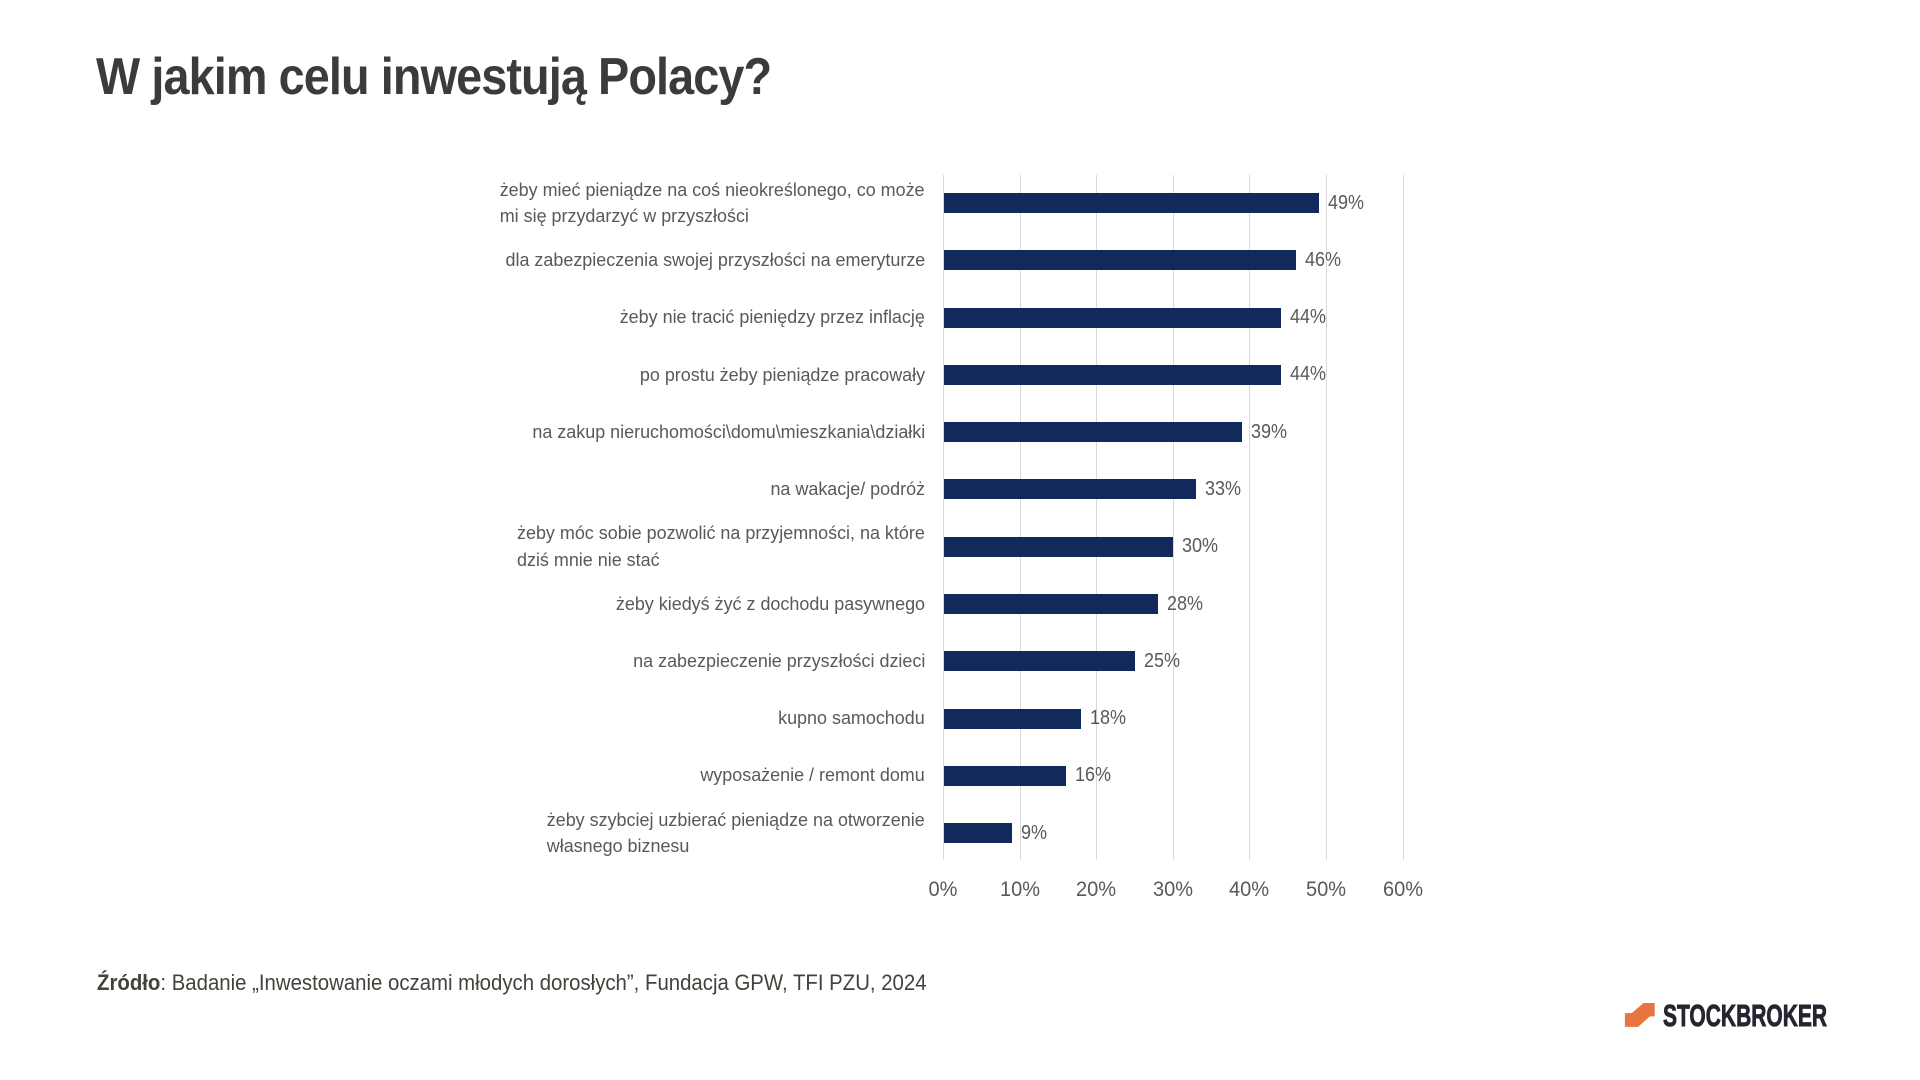 This screenshot has width=1920, height=1080. I want to click on svg-text: STOCKBROKER, so click(1745, 1016).